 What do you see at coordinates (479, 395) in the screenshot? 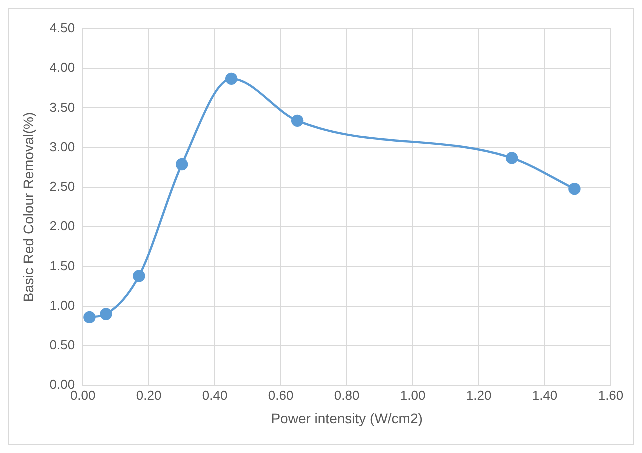
I see `x-tick-label: 1.20` at bounding box center [479, 395].